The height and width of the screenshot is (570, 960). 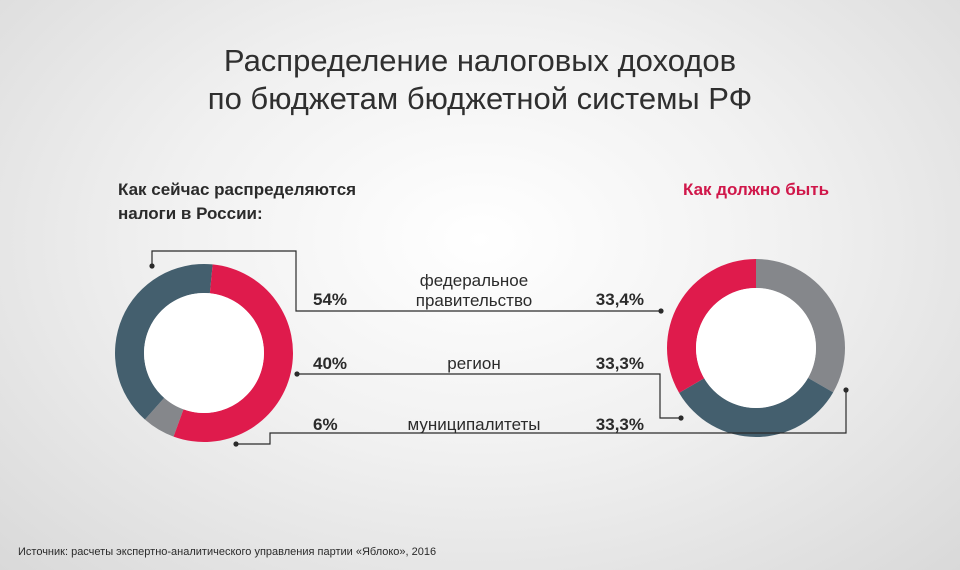 I want to click on category-label-federal-1: федеральное, so click(x=474, y=280).